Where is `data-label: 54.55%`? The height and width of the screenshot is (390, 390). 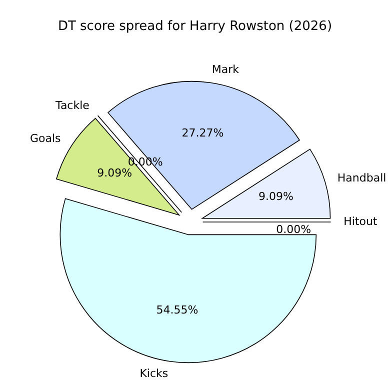 data-label: 54.55% is located at coordinates (177, 310).